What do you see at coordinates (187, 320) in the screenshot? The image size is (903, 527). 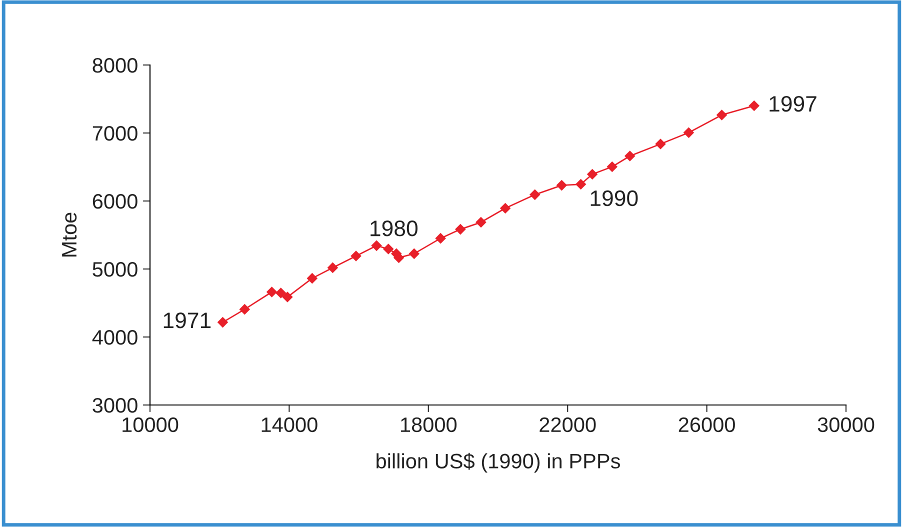 I see `annotation: 1971` at bounding box center [187, 320].